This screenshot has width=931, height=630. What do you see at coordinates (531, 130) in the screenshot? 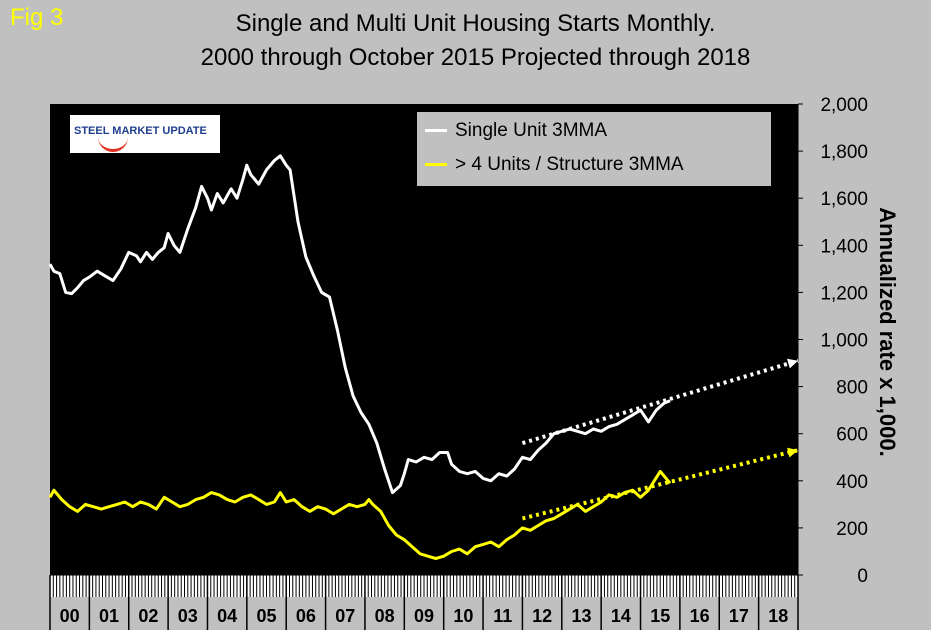
I see `legend-label-single-unit: Single Unit 3MMA` at bounding box center [531, 130].